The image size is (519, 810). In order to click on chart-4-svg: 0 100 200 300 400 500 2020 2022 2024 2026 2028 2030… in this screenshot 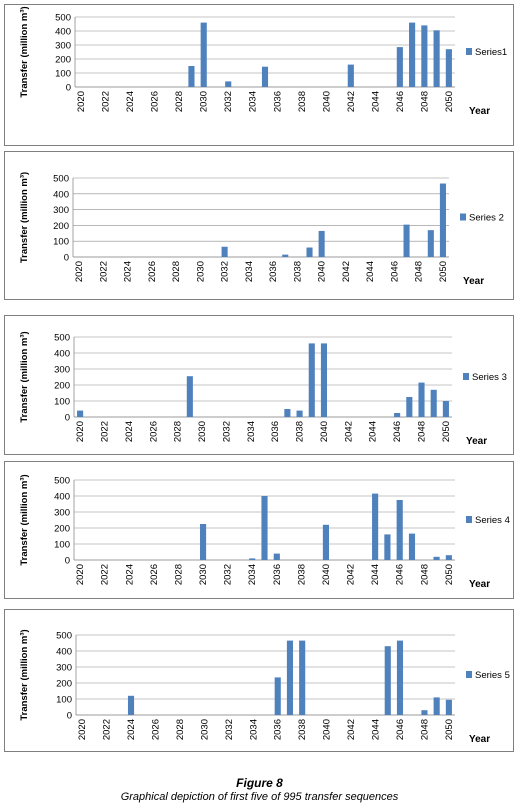, I will do `click(264, 532)`.